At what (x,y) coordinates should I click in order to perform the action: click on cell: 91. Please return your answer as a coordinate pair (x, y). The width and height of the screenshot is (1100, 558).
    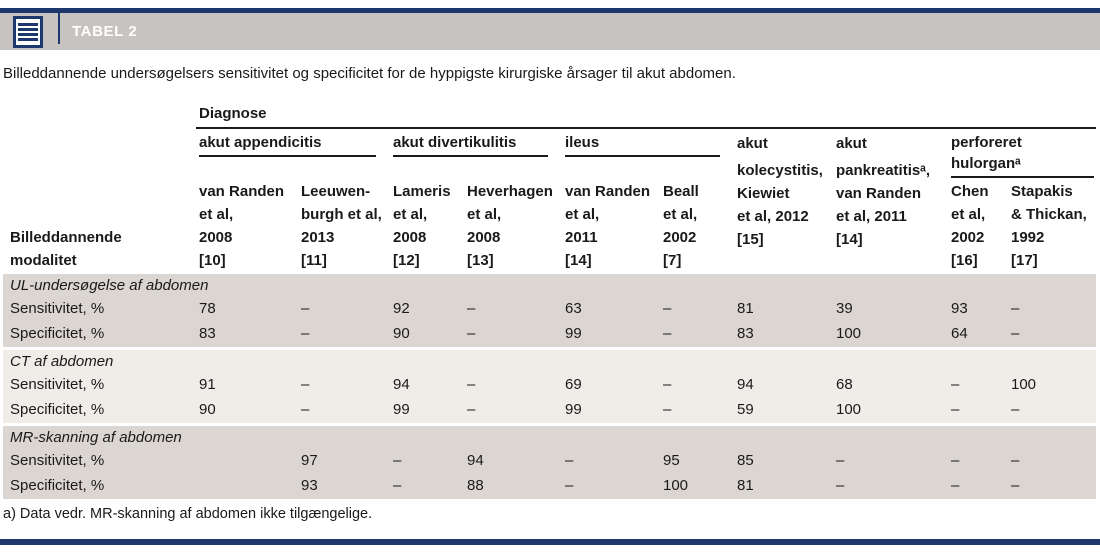
    Looking at the image, I should click on (247, 385).